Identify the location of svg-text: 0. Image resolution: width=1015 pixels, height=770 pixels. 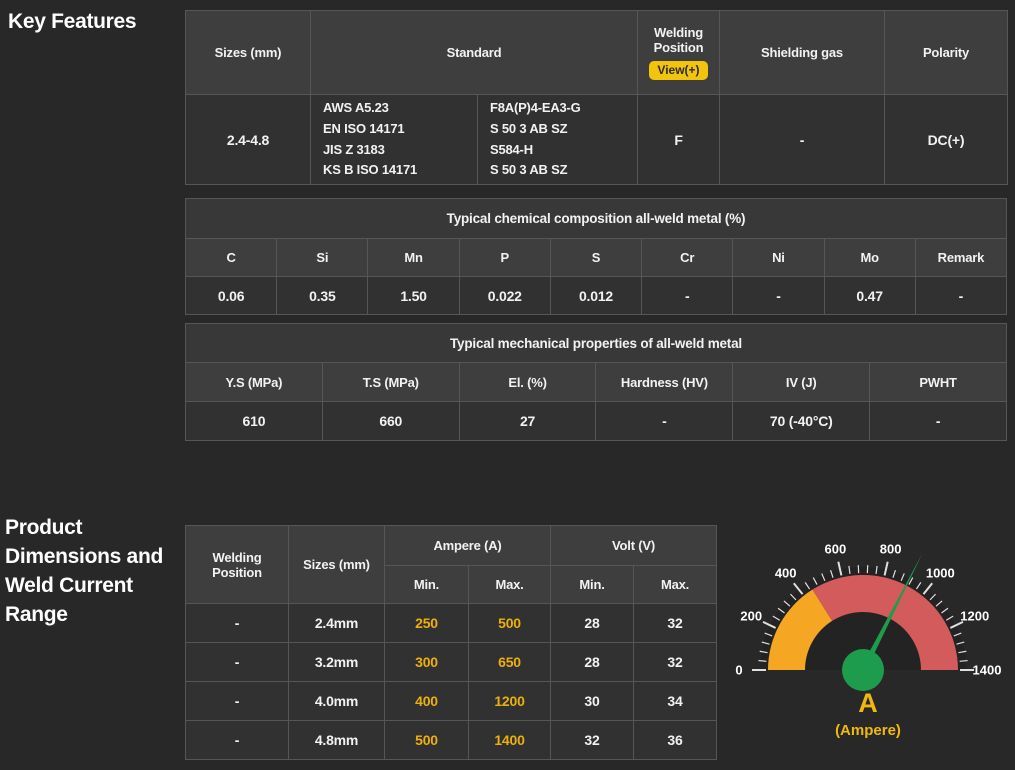
(738, 670).